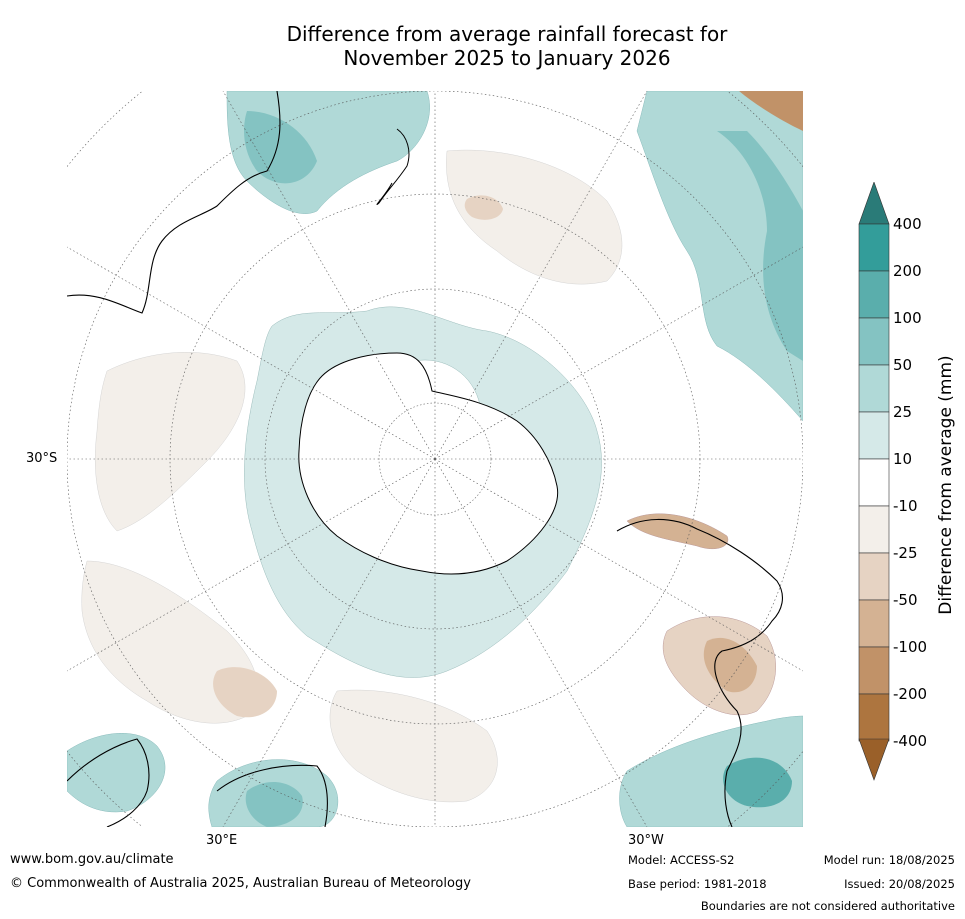  What do you see at coordinates (174, 202) in the screenshot?
I see `coastline-australia` at bounding box center [174, 202].